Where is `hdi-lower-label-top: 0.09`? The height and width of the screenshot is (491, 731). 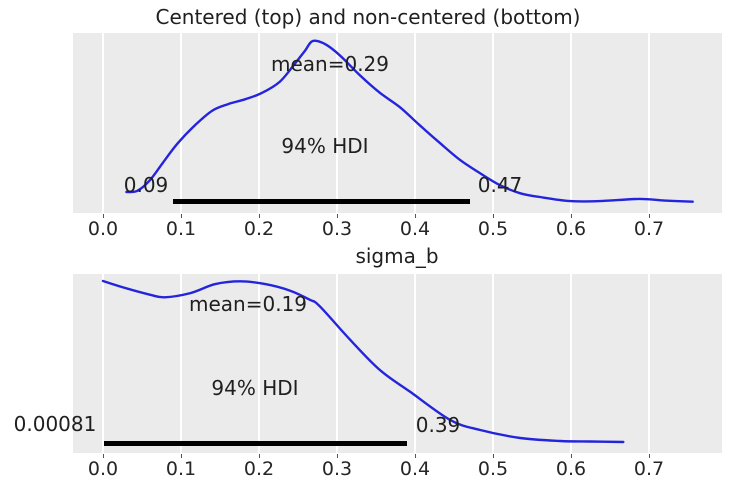
hdi-lower-label-top: 0.09 is located at coordinates (146, 185).